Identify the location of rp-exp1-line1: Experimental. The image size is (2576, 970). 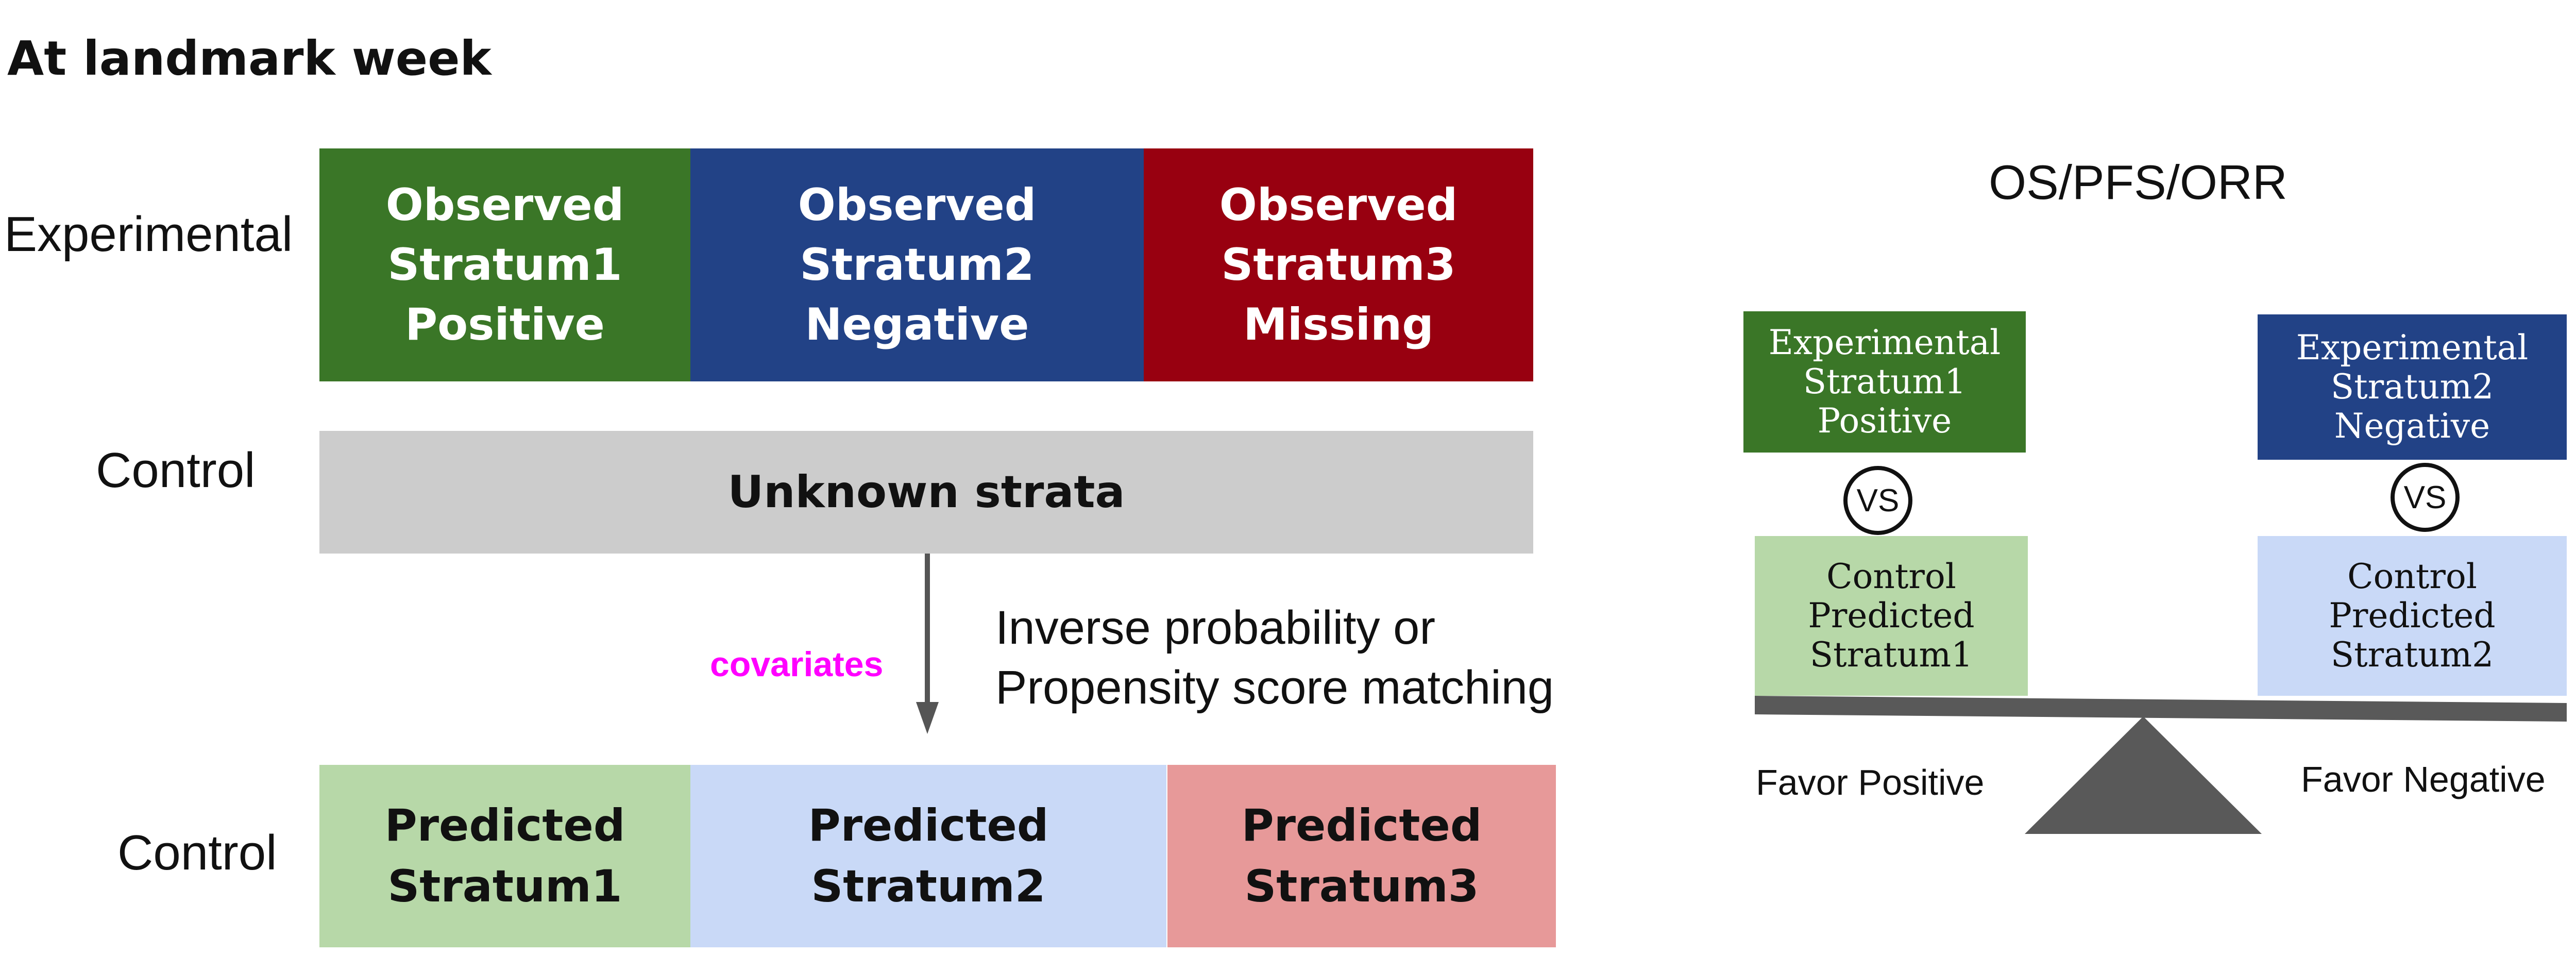
(1884, 342).